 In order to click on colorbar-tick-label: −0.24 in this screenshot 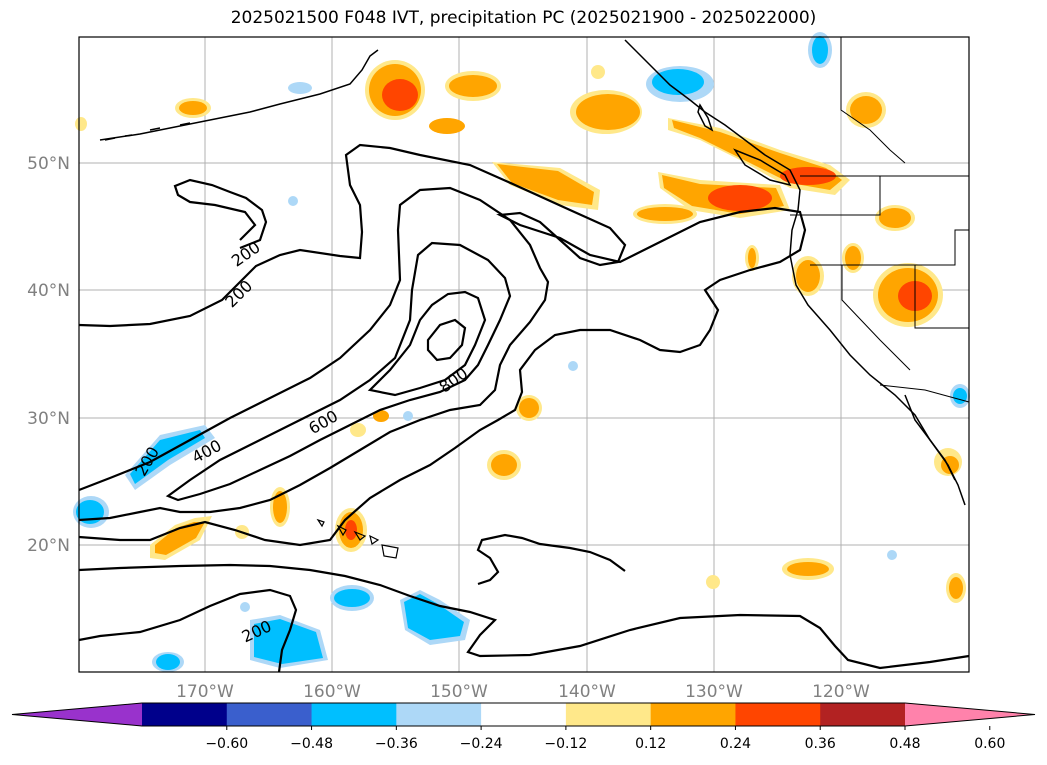, I will do `click(481, 744)`.